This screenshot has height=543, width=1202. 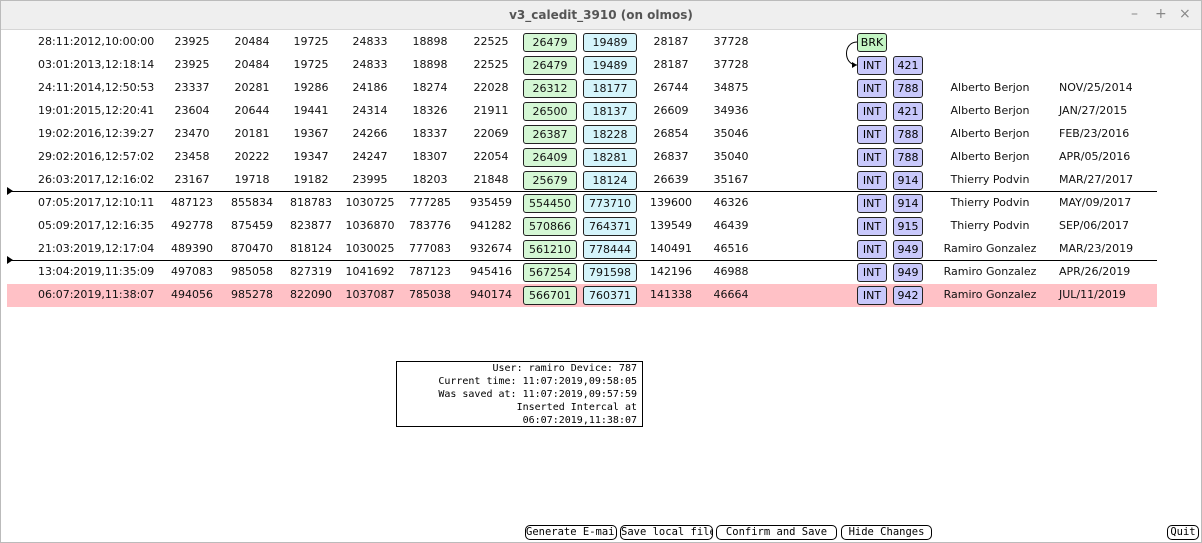 I want to click on value-cell: 18177, so click(x=610, y=88).